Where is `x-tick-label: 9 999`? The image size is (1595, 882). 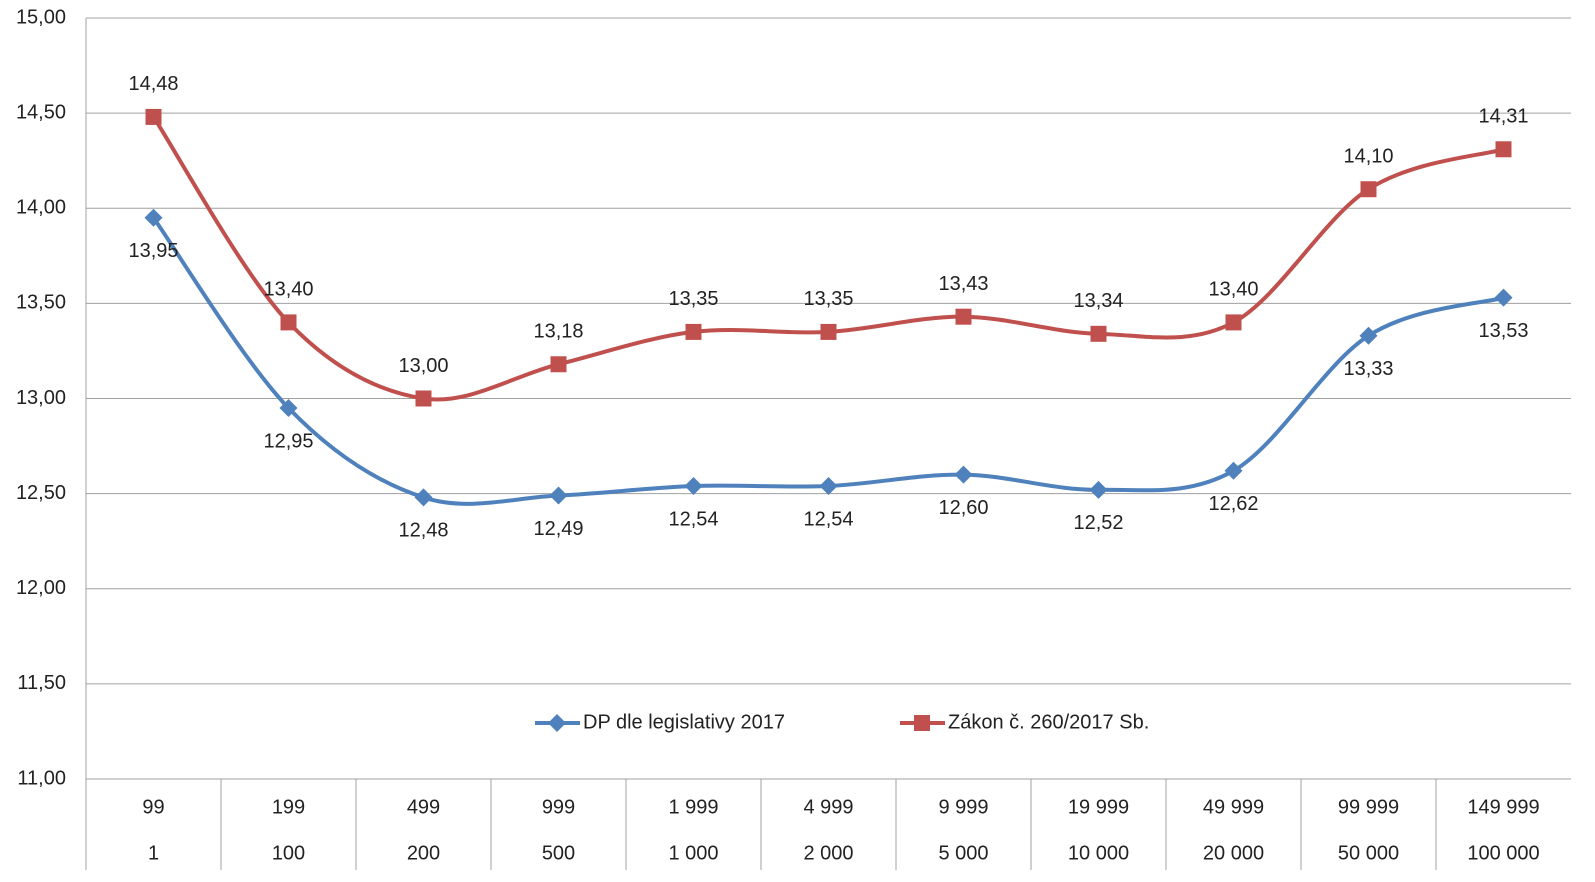 x-tick-label: 9 999 is located at coordinates (963, 807).